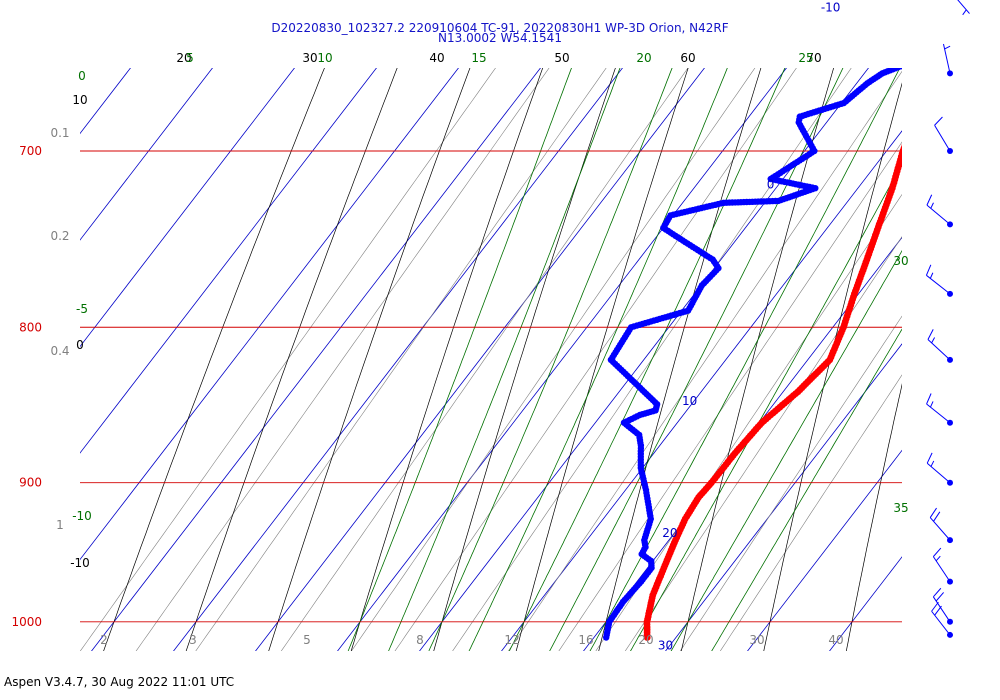  What do you see at coordinates (805, 58) in the screenshot?
I see `moist-adiabat-tick-label: 25` at bounding box center [805, 58].